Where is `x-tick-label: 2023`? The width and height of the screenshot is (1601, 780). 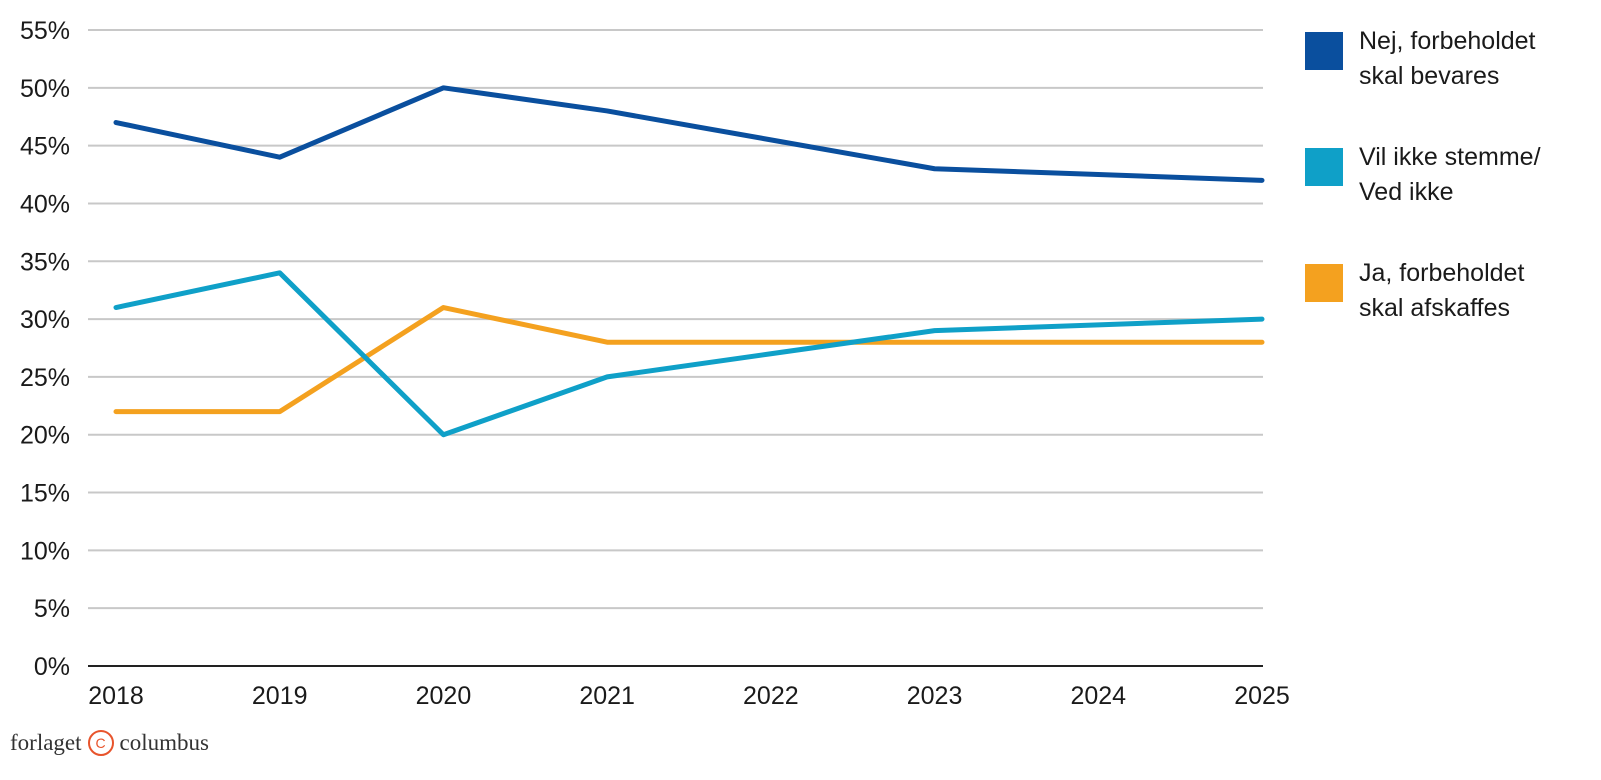
x-tick-label: 2023 is located at coordinates (935, 696).